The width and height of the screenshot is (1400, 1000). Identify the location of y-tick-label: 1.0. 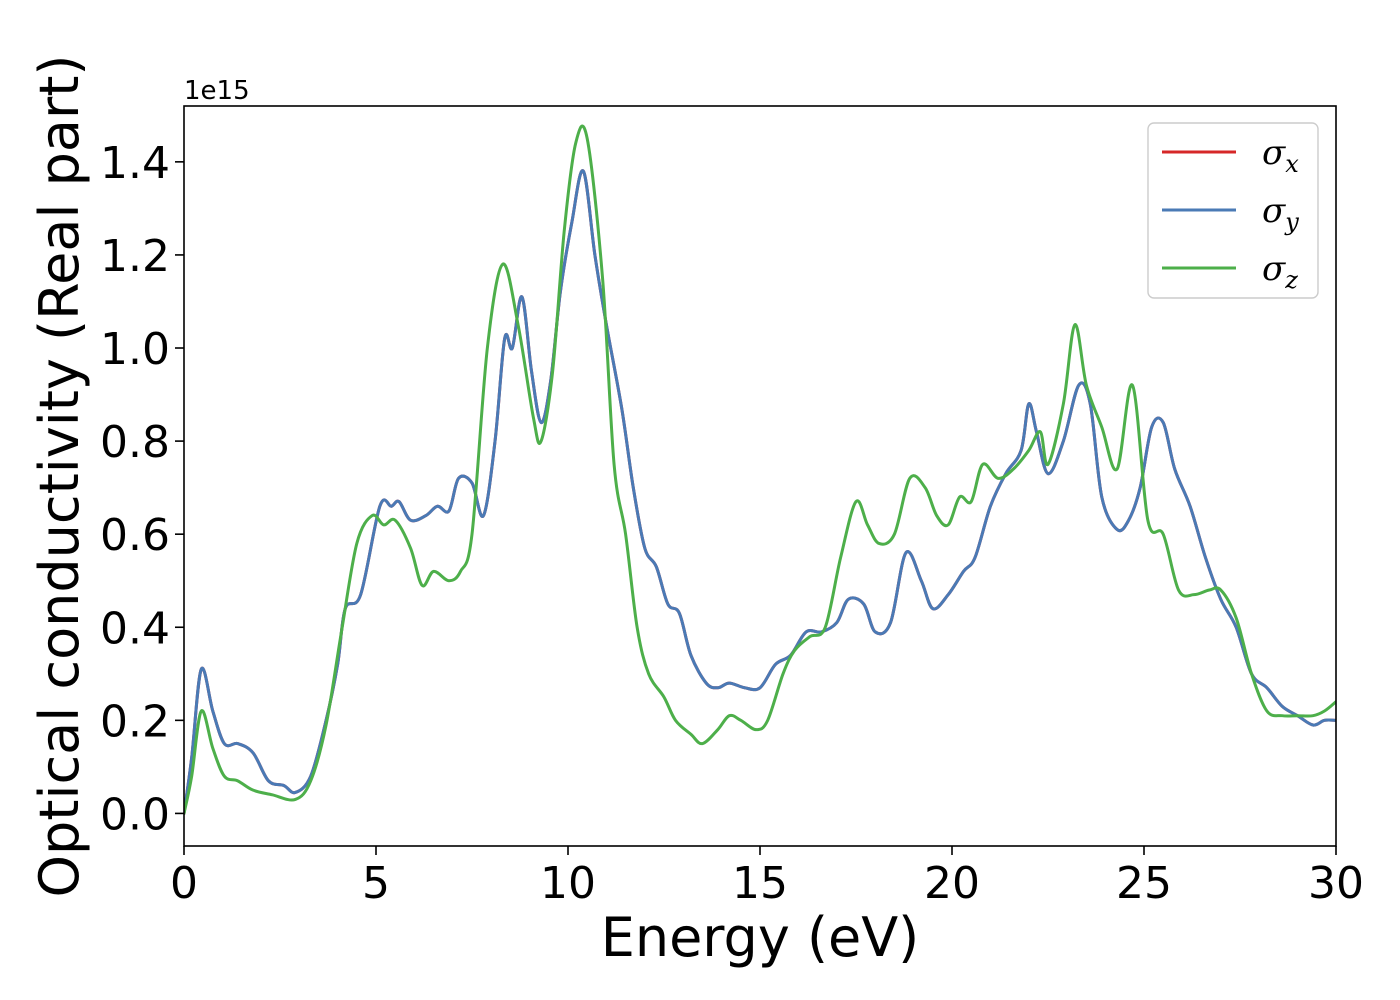
(135, 349).